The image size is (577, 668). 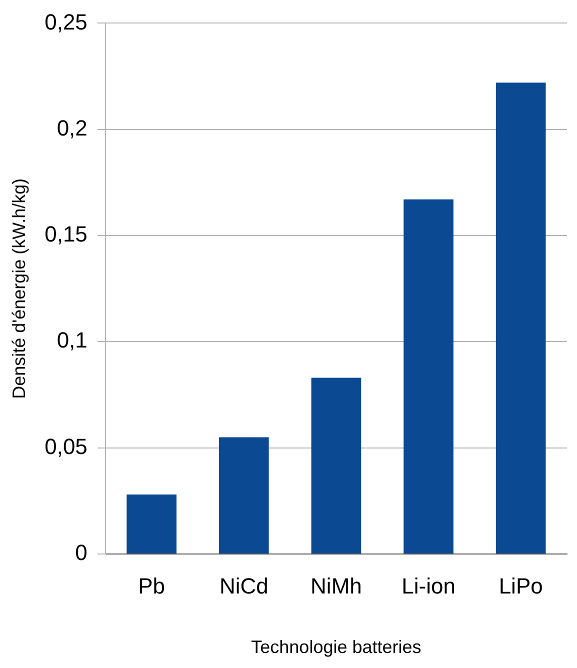 I want to click on x-tick-label: Li-ion, so click(x=429, y=585).